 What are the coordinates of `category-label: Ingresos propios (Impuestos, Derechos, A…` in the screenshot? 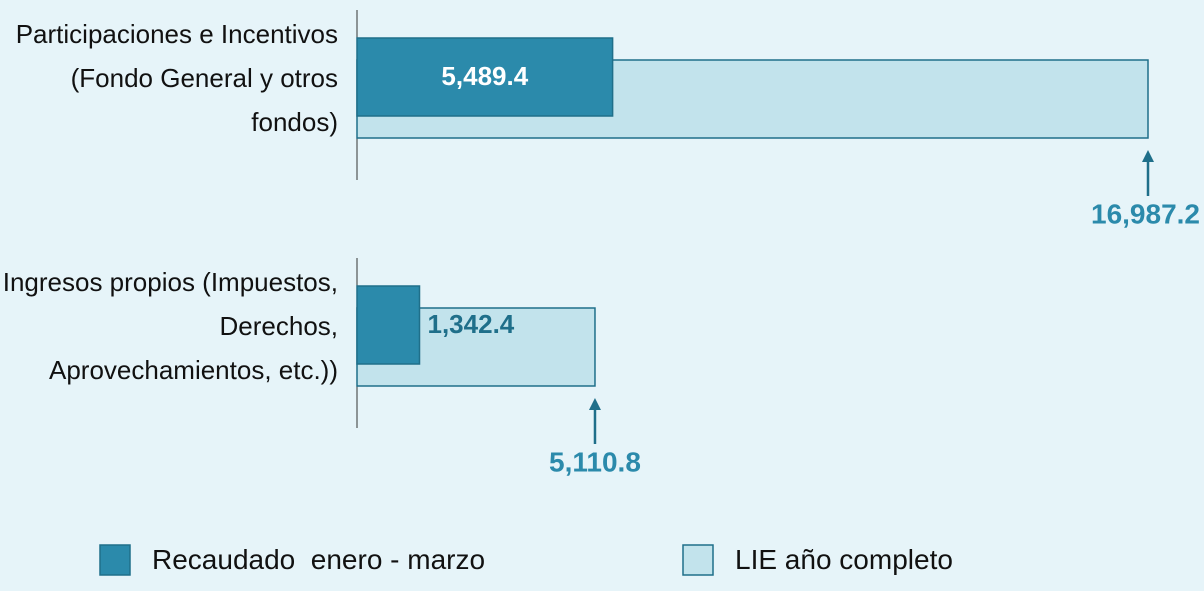 It's located at (170, 326).